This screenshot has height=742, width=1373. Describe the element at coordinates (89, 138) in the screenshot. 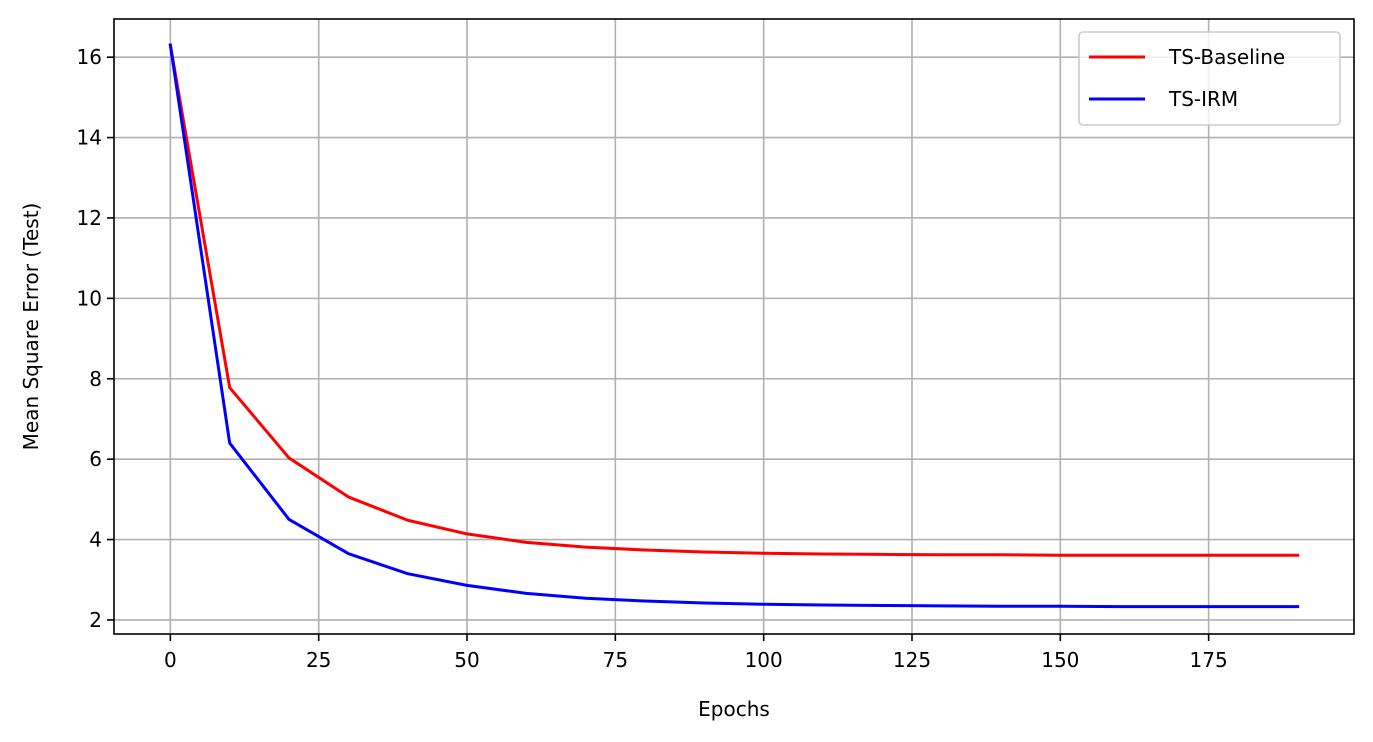

I see `y-tick-label: 14` at that location.